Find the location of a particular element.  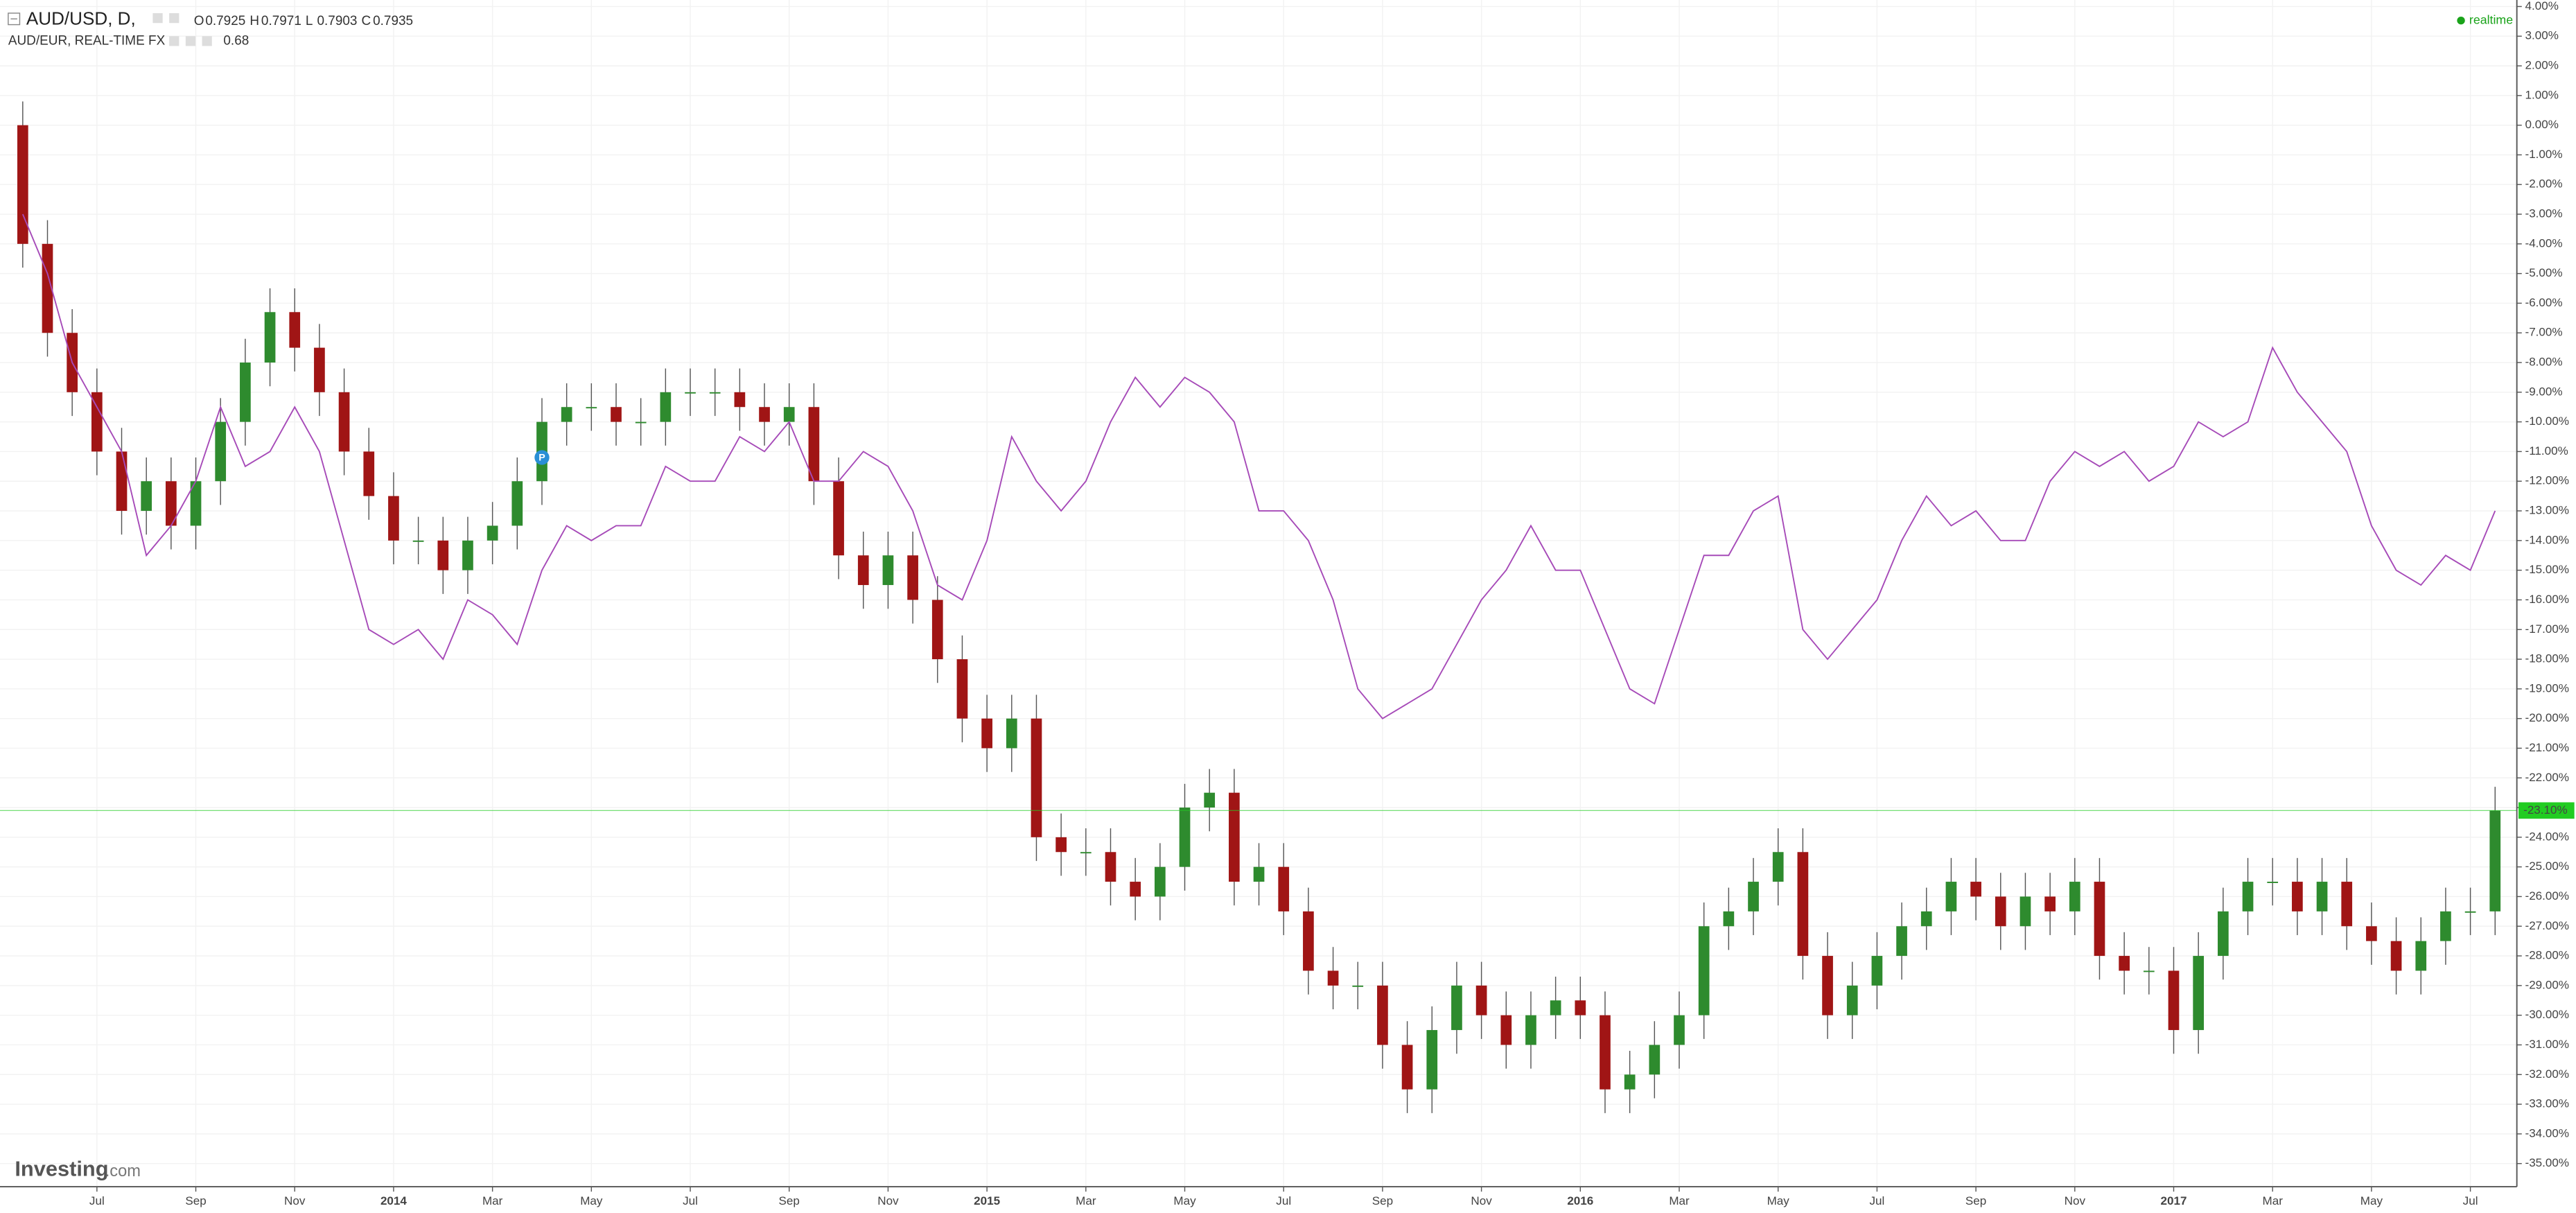

y-tick-label: -24.00% is located at coordinates (2547, 837).